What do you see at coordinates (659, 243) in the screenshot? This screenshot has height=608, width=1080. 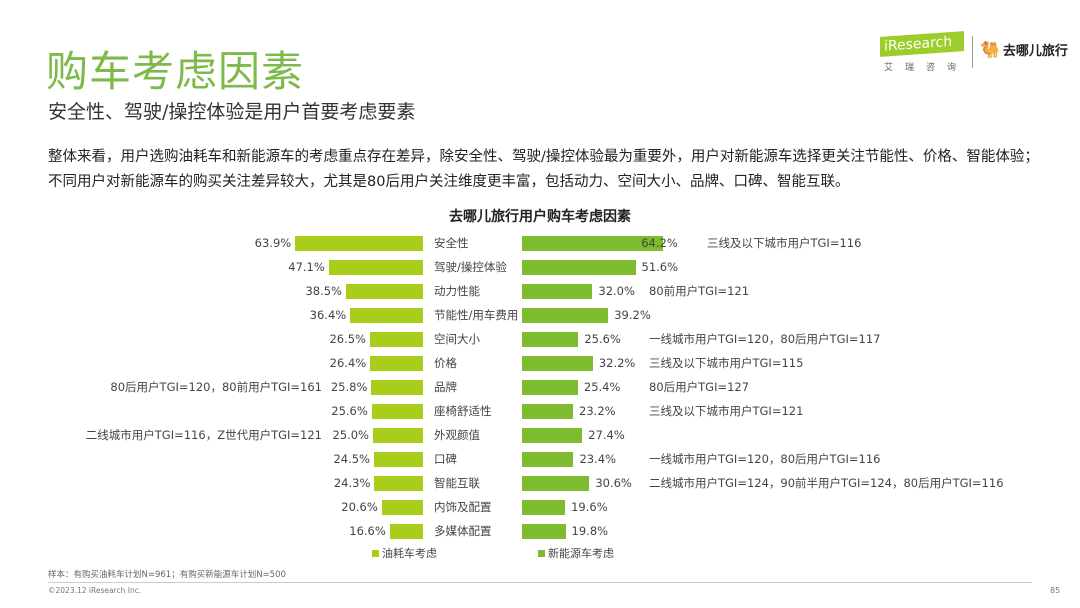 I see `value-label-nev: 64.2%` at bounding box center [659, 243].